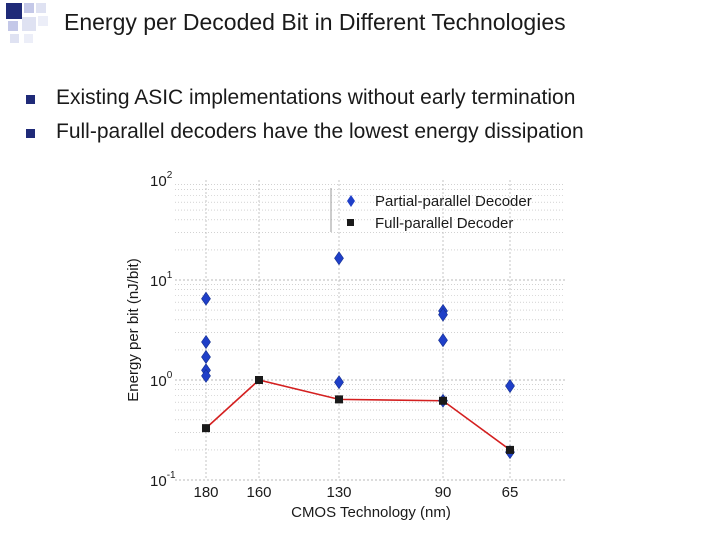  I want to click on y-tick-label: 10⁻¹, so click(163, 480).